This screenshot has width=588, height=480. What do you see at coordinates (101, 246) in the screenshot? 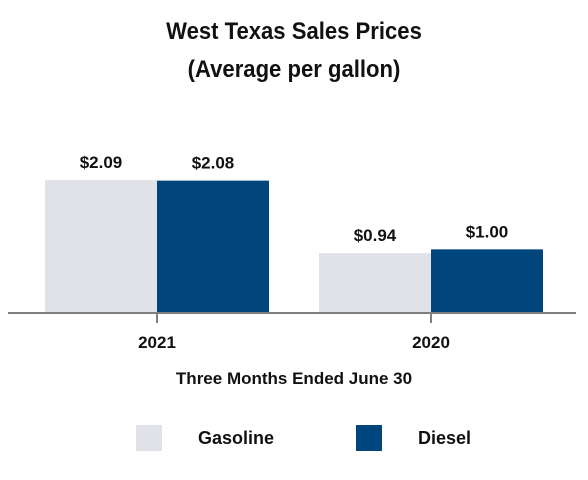
I see `bar-gasoline-2021` at bounding box center [101, 246].